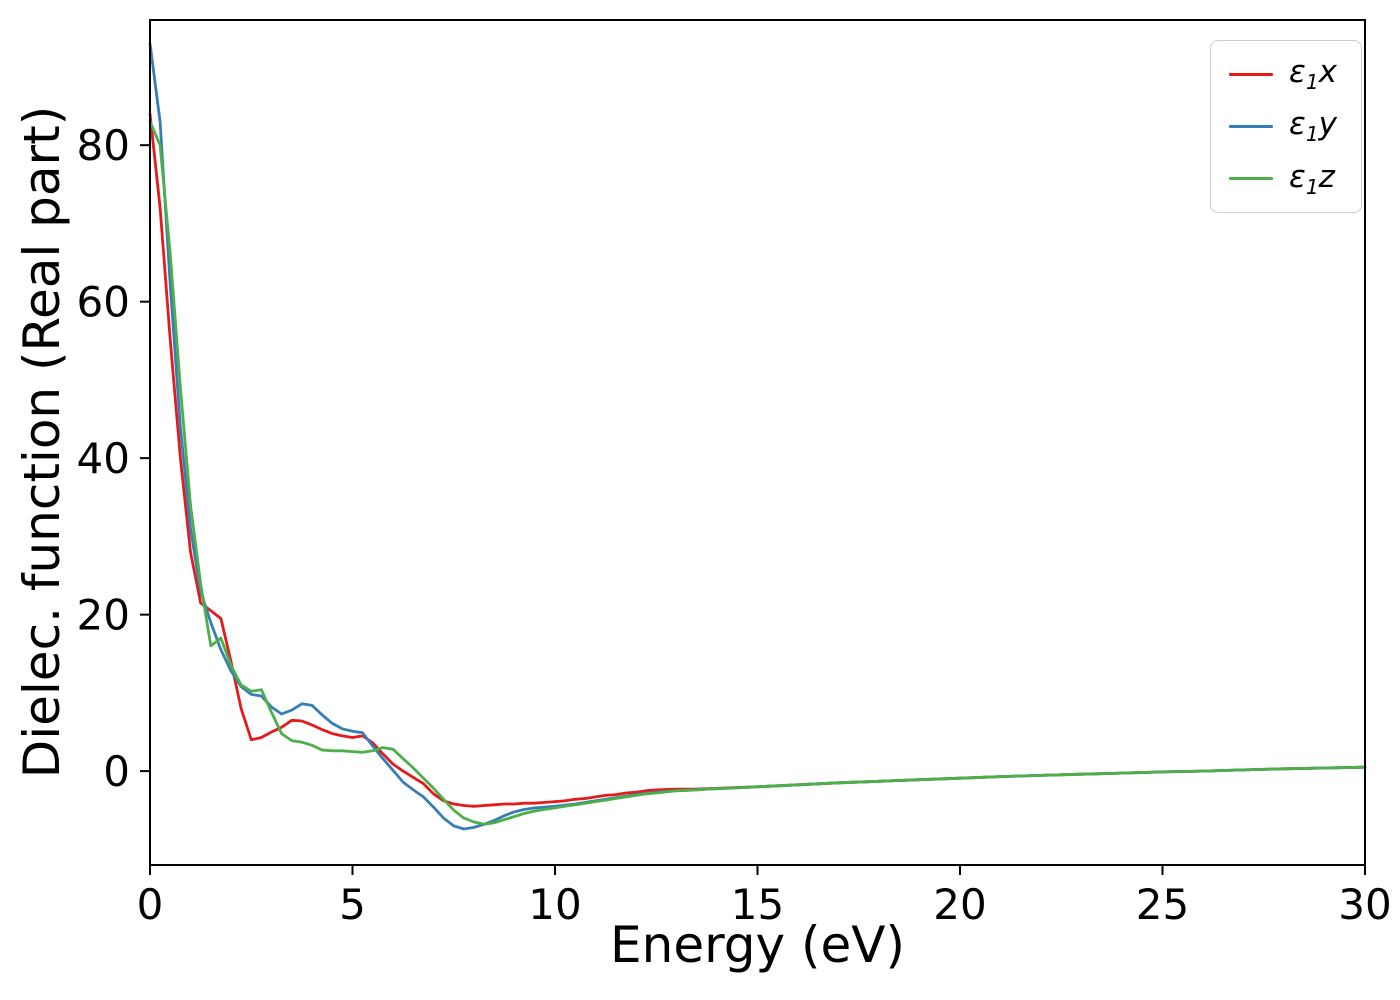 The image size is (1400, 1000). I want to click on y-axis-label: Dielec. function (Real part), so click(42, 442).